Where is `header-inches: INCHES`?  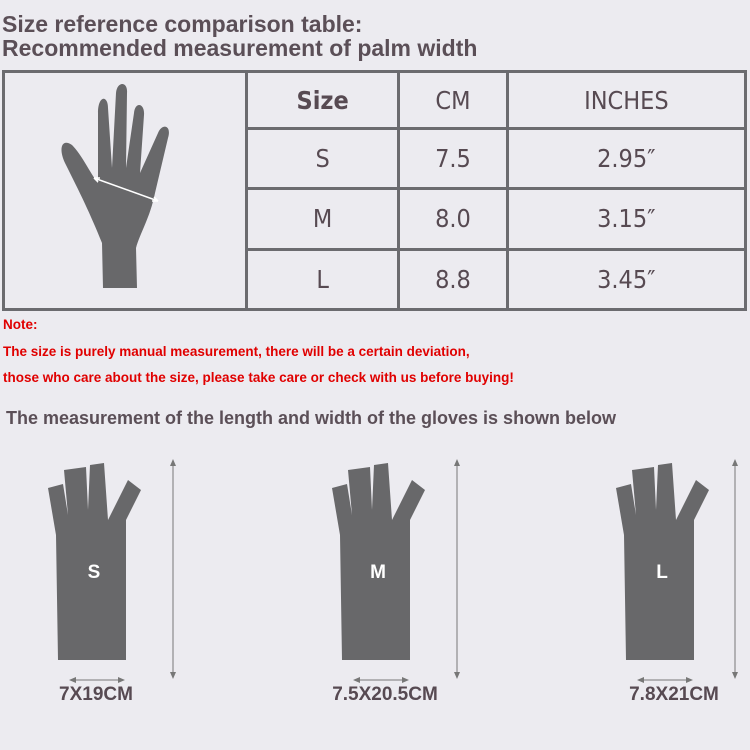 header-inches: INCHES is located at coordinates (626, 100).